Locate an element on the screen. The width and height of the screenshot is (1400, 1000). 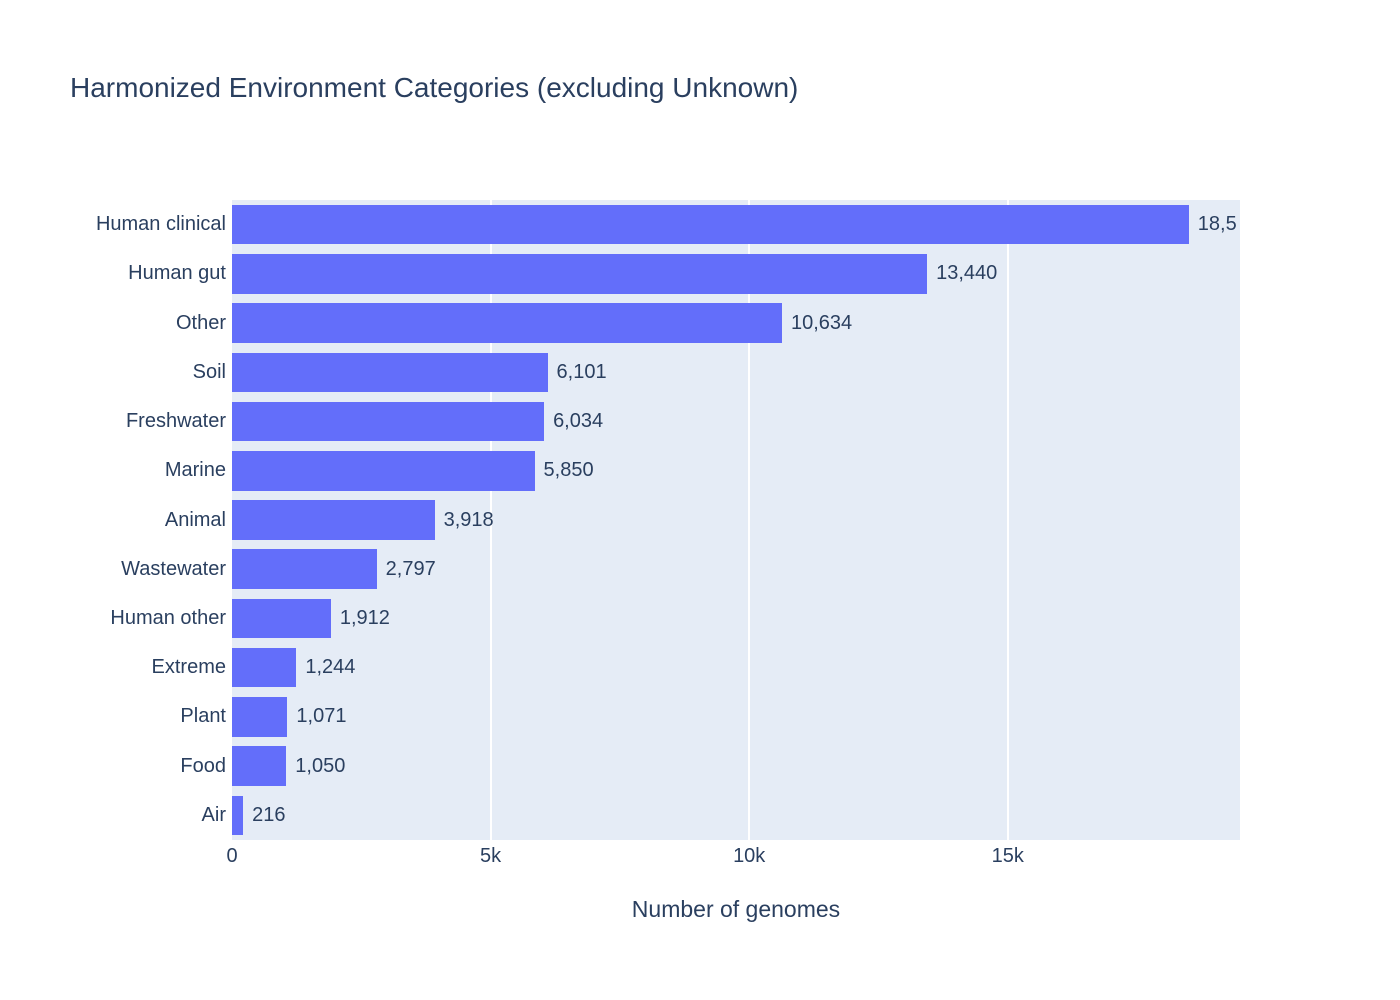
bar-value-label-food: 1,050 is located at coordinates (320, 765).